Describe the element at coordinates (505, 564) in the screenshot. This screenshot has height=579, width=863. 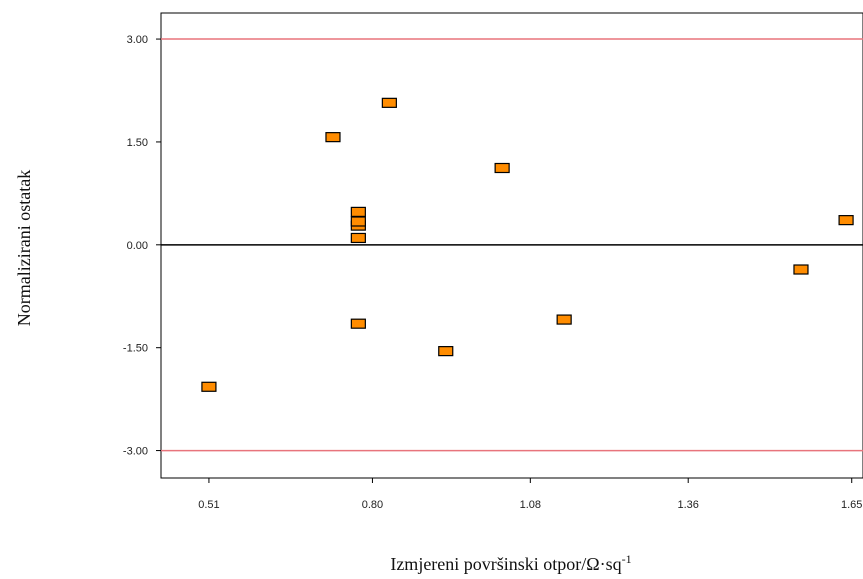
I see `x-axis-title-main: Izmjereni površinski otpor/Ω·sq` at that location.